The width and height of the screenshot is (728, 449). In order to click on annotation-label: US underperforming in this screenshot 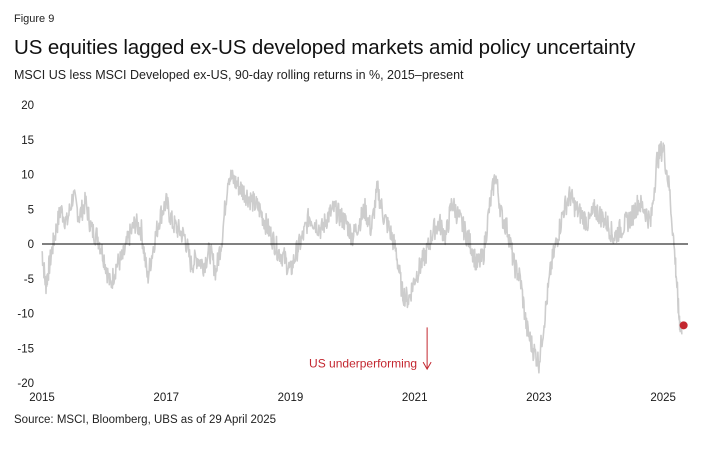, I will do `click(363, 364)`.